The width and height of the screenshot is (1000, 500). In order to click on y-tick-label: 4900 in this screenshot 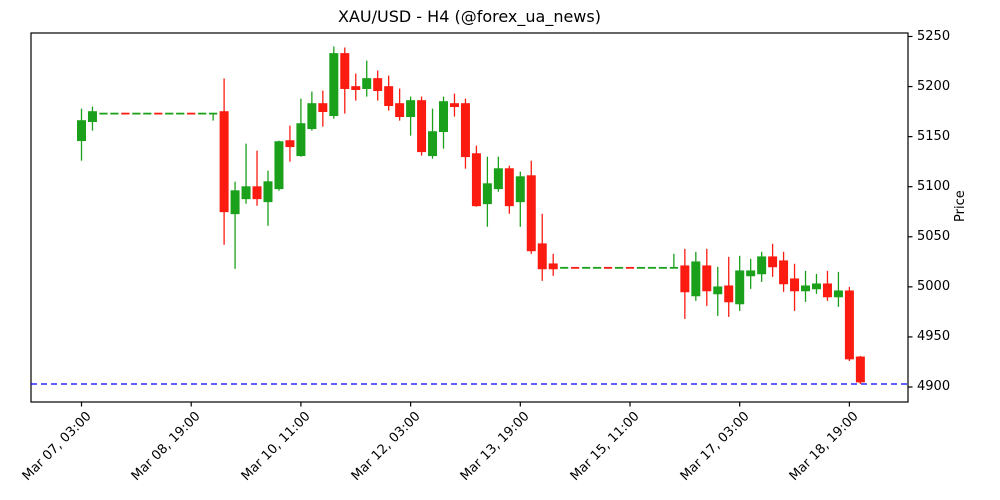, I will do `click(934, 386)`.